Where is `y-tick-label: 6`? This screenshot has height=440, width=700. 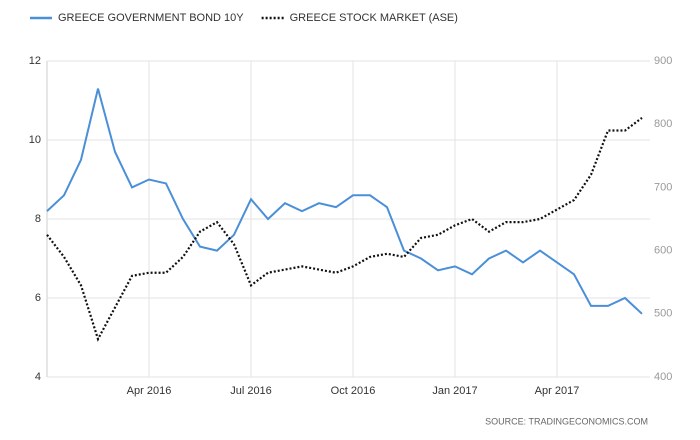
y-tick-label: 6 is located at coordinates (38, 298).